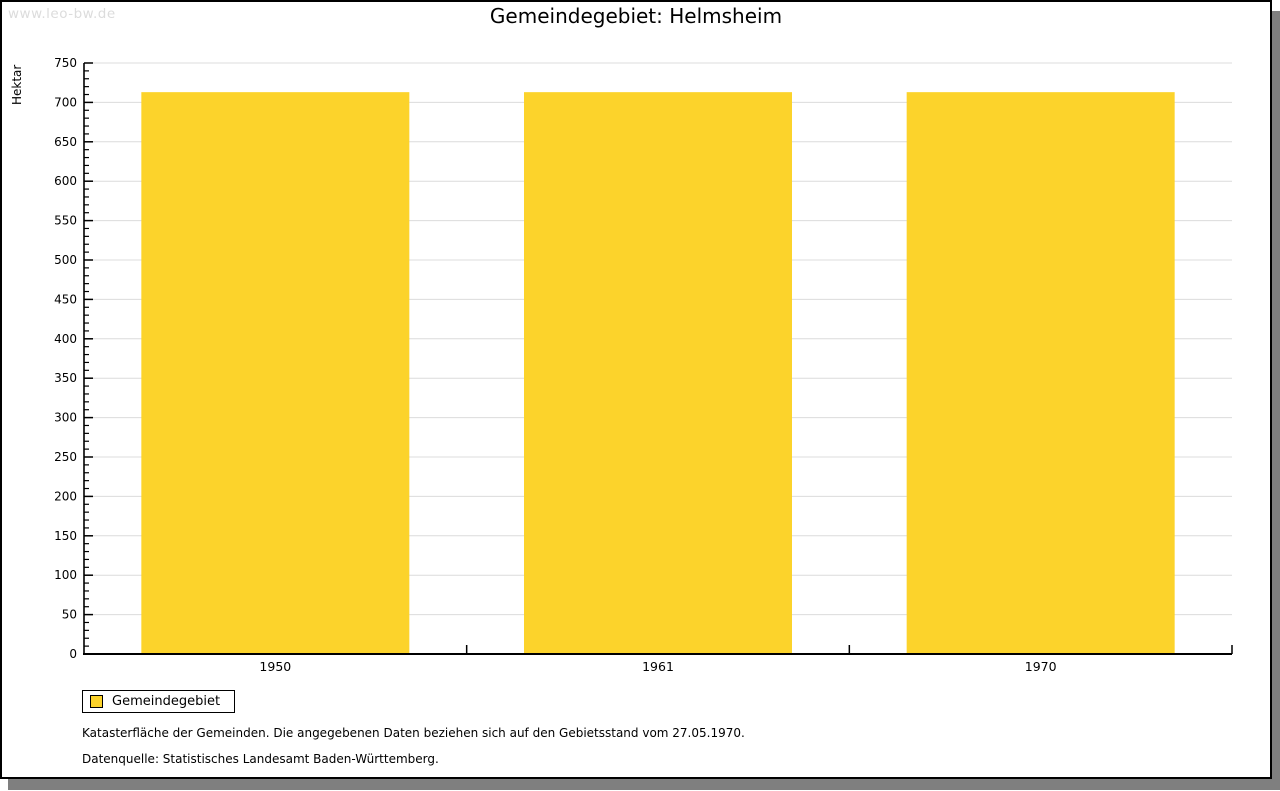 This screenshot has width=1280, height=791. Describe the element at coordinates (65, 378) in the screenshot. I see `y-tick-label: 350` at that location.